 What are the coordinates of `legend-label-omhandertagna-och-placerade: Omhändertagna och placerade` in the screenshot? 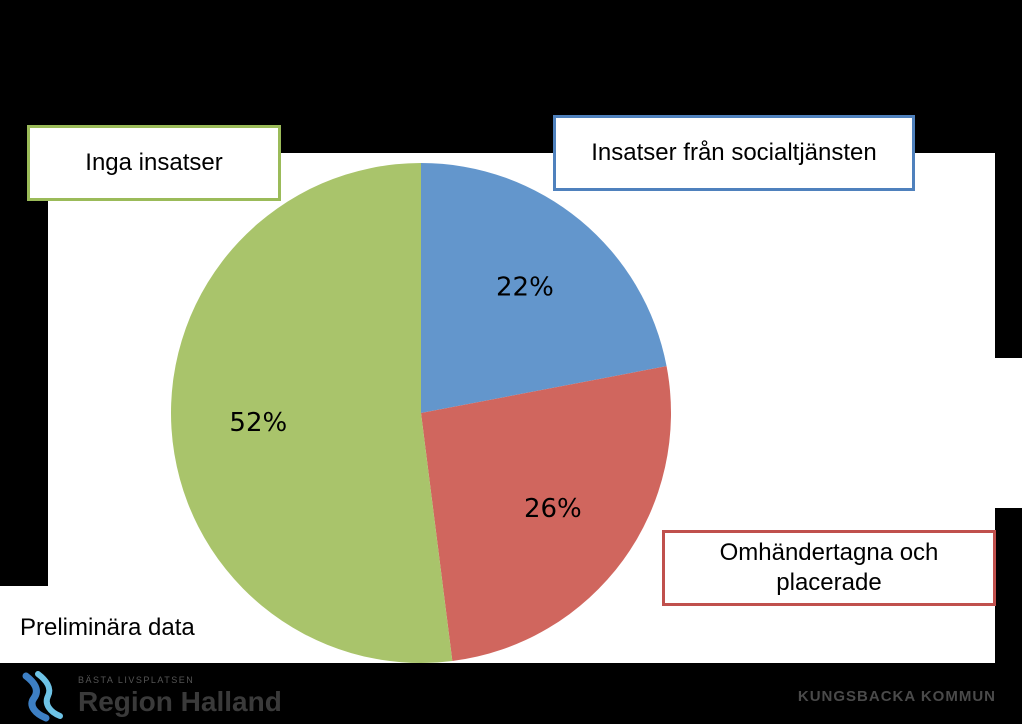 It's located at (829, 567).